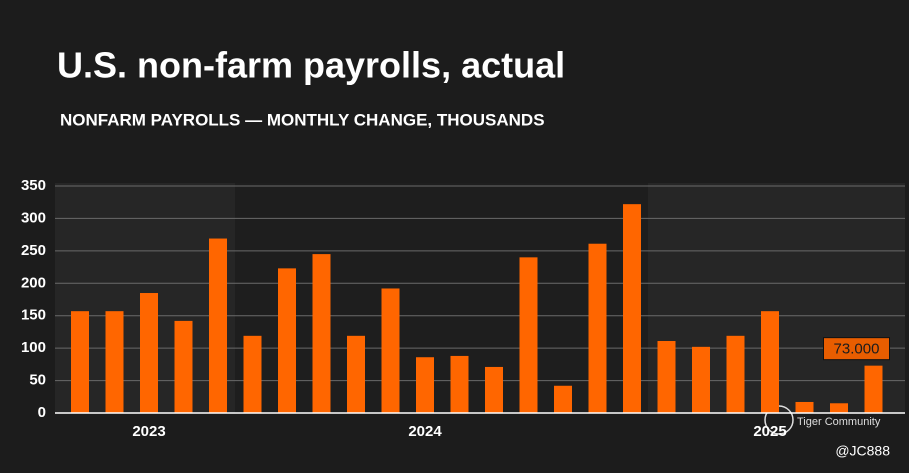 The image size is (909, 473). I want to click on y-tick-label: 200, so click(33, 282).